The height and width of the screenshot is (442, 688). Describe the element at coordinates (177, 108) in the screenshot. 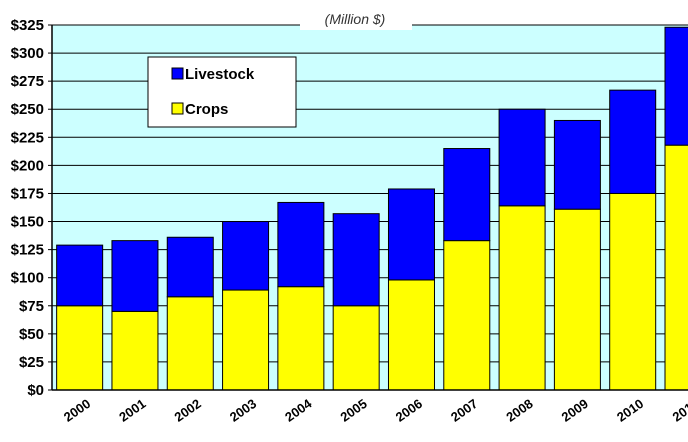

I see `legend-swatch-crops` at that location.